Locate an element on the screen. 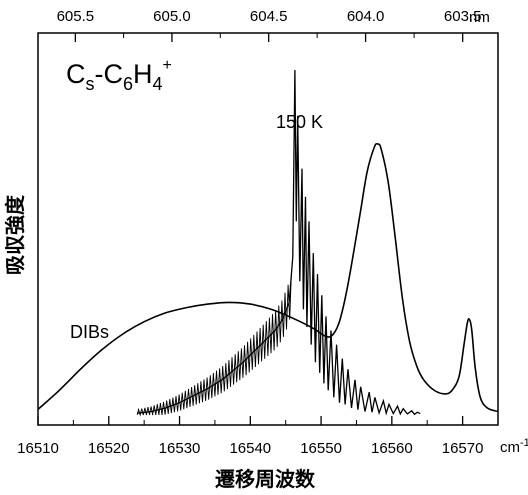 This screenshot has width=528, height=495. y-axis-label: 吸収強度 is located at coordinates (15, 234).